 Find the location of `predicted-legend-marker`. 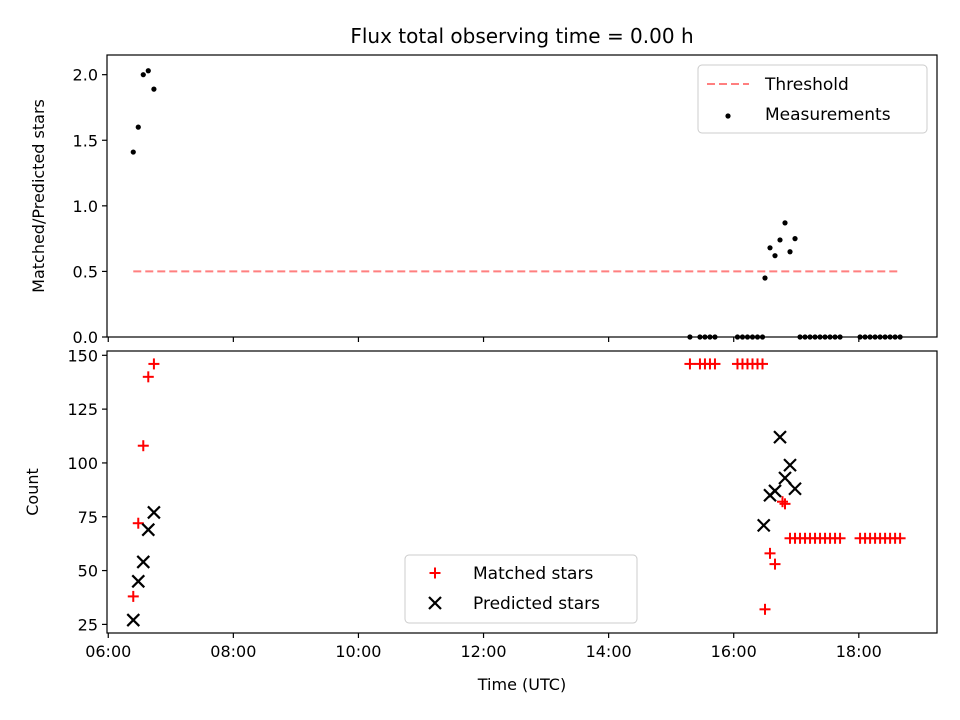

predicted-legend-marker is located at coordinates (435, 603).